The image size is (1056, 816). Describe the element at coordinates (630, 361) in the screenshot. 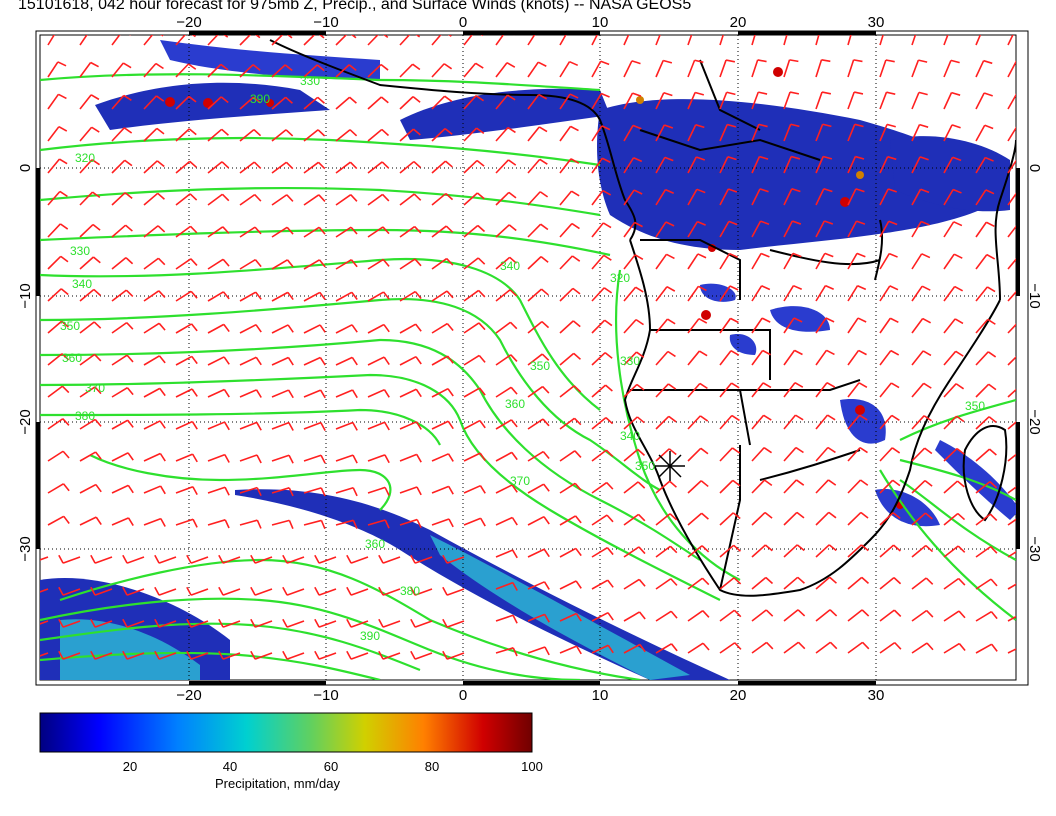

I see `contour-label: 330` at that location.